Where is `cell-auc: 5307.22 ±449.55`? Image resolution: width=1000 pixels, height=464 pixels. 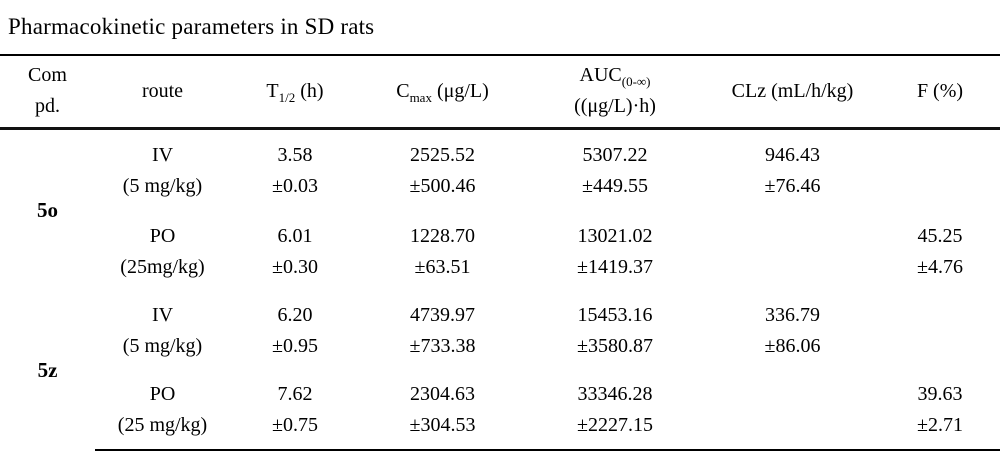 cell-auc: 5307.22 ±449.55 is located at coordinates (615, 171).